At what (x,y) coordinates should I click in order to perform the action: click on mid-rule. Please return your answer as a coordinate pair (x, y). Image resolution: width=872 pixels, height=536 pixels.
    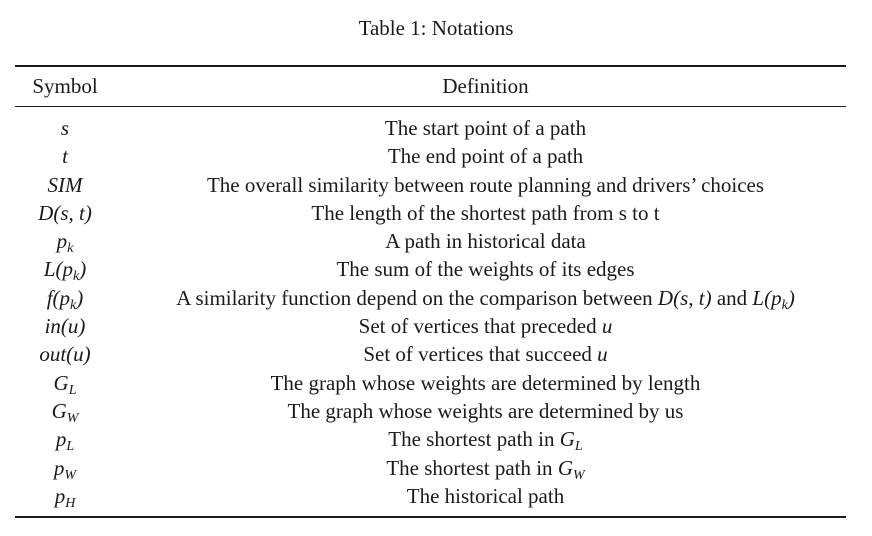
    Looking at the image, I should click on (430, 107).